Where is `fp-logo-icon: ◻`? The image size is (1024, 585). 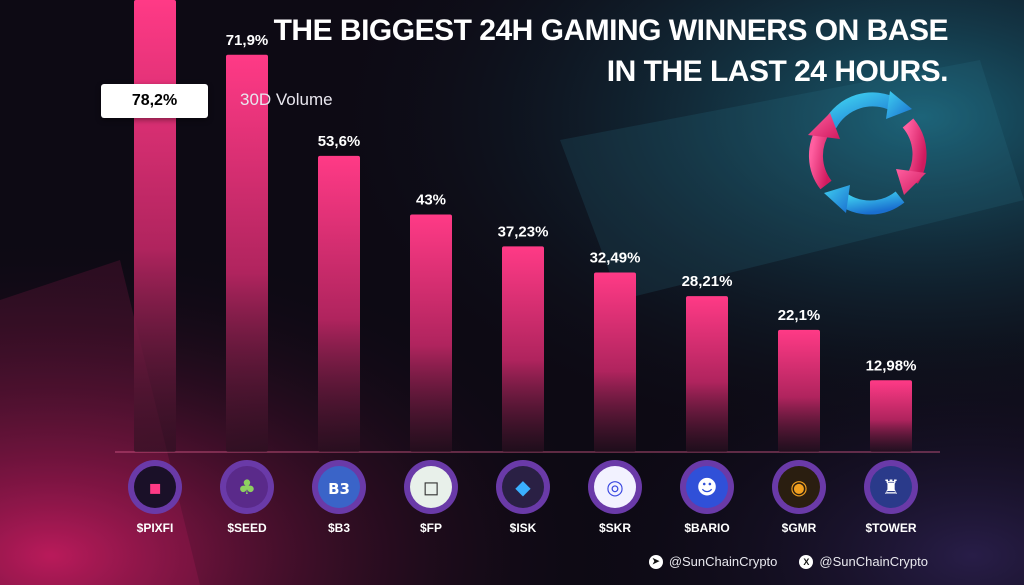 fp-logo-icon: ◻ is located at coordinates (431, 487).